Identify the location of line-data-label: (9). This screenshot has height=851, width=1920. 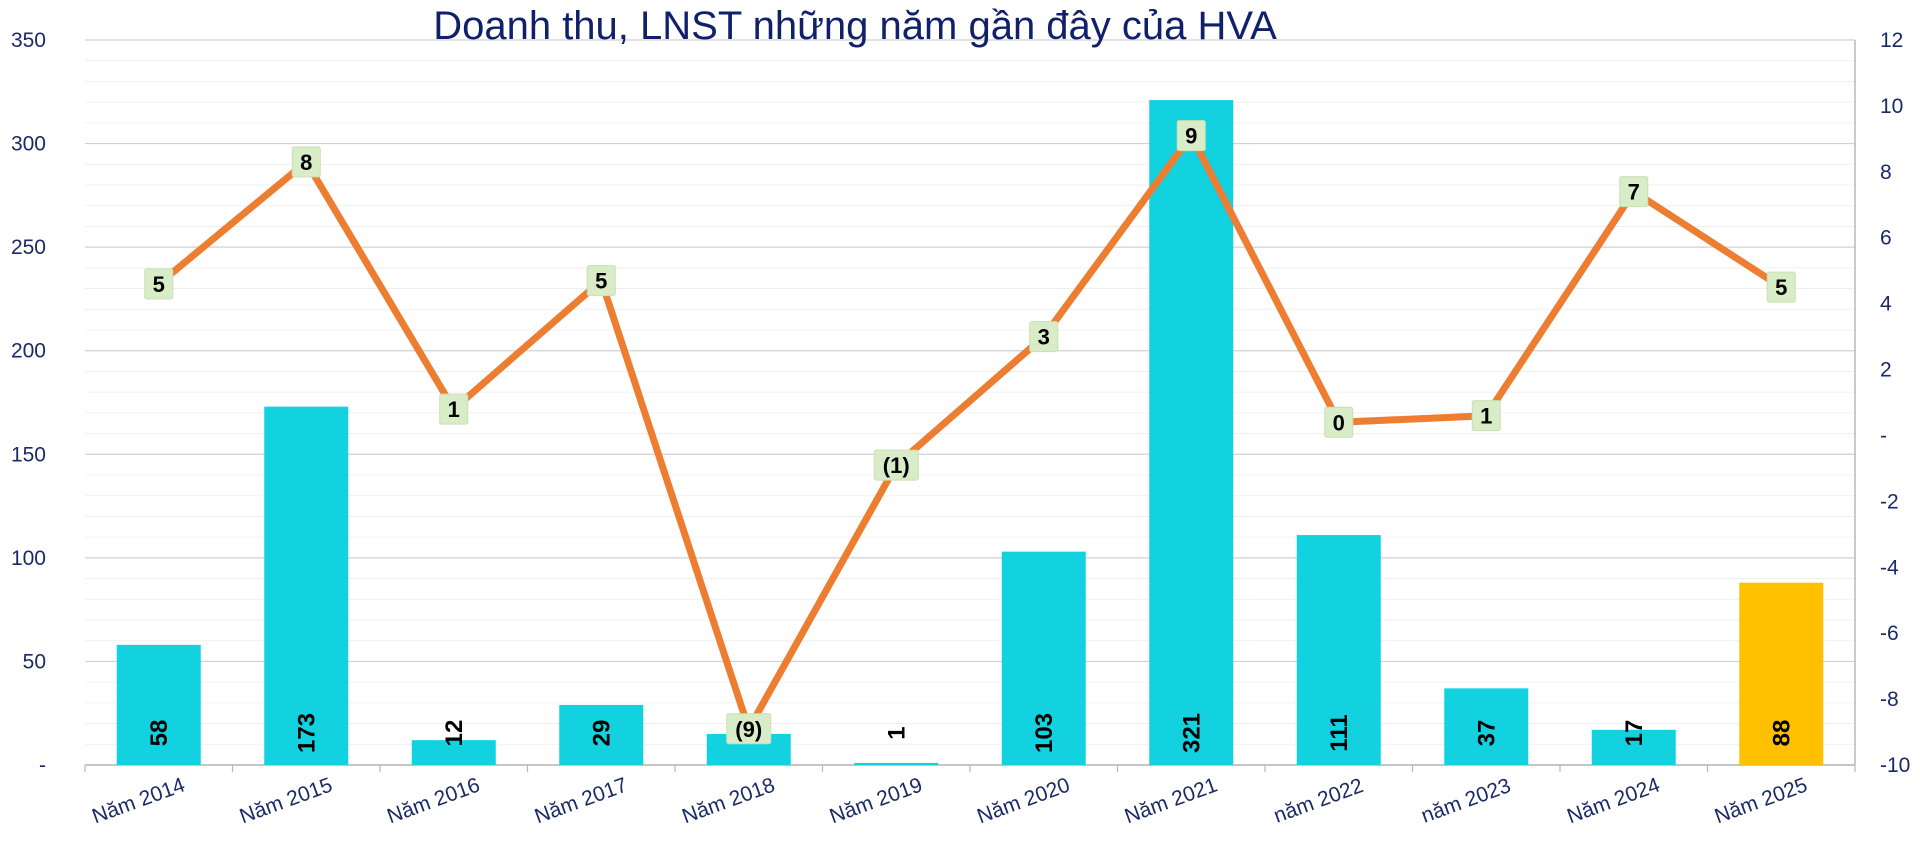
(748, 729).